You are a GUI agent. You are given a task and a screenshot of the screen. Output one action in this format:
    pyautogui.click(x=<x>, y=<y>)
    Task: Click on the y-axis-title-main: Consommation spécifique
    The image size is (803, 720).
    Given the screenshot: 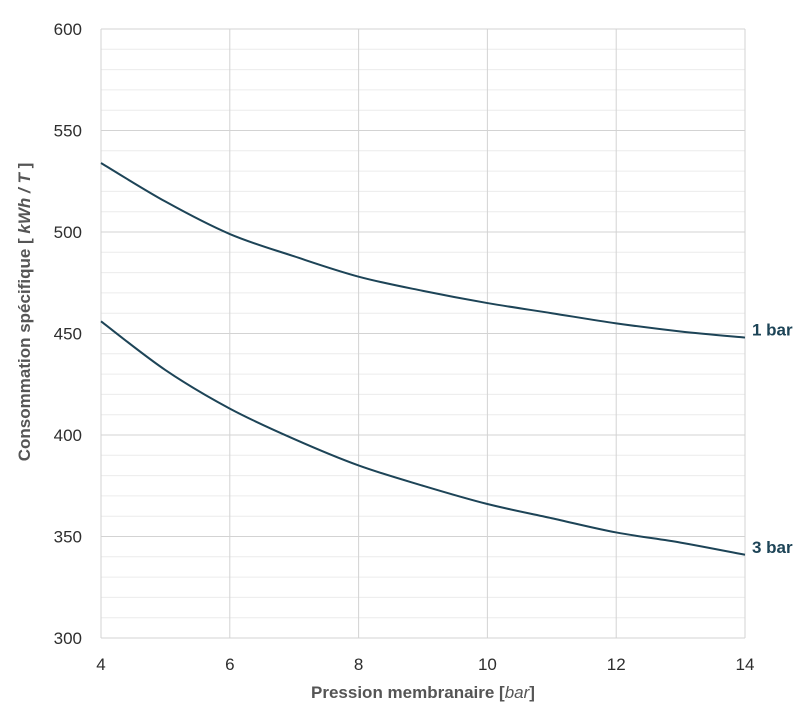 What is the action you would take?
    pyautogui.click(x=24, y=352)
    